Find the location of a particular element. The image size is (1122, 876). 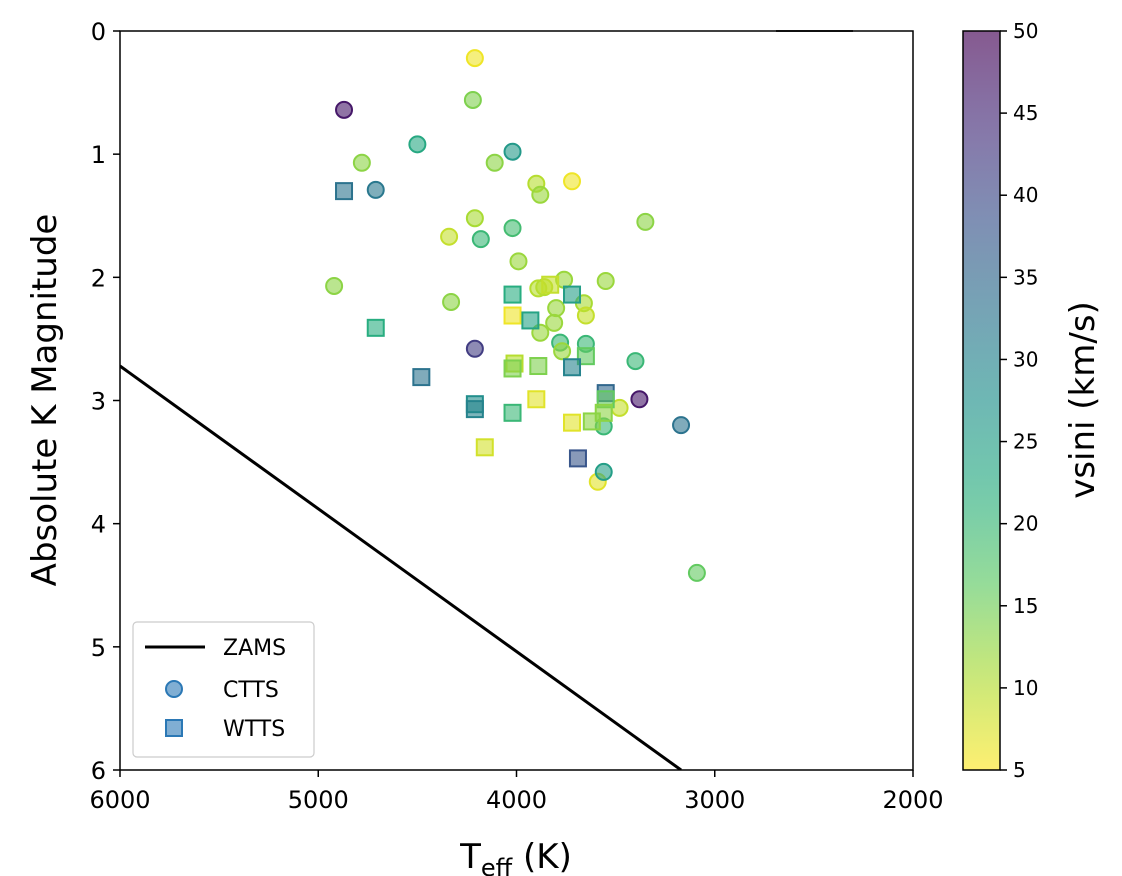

x-axis-label-unit: (K) is located at coordinates (542, 856).